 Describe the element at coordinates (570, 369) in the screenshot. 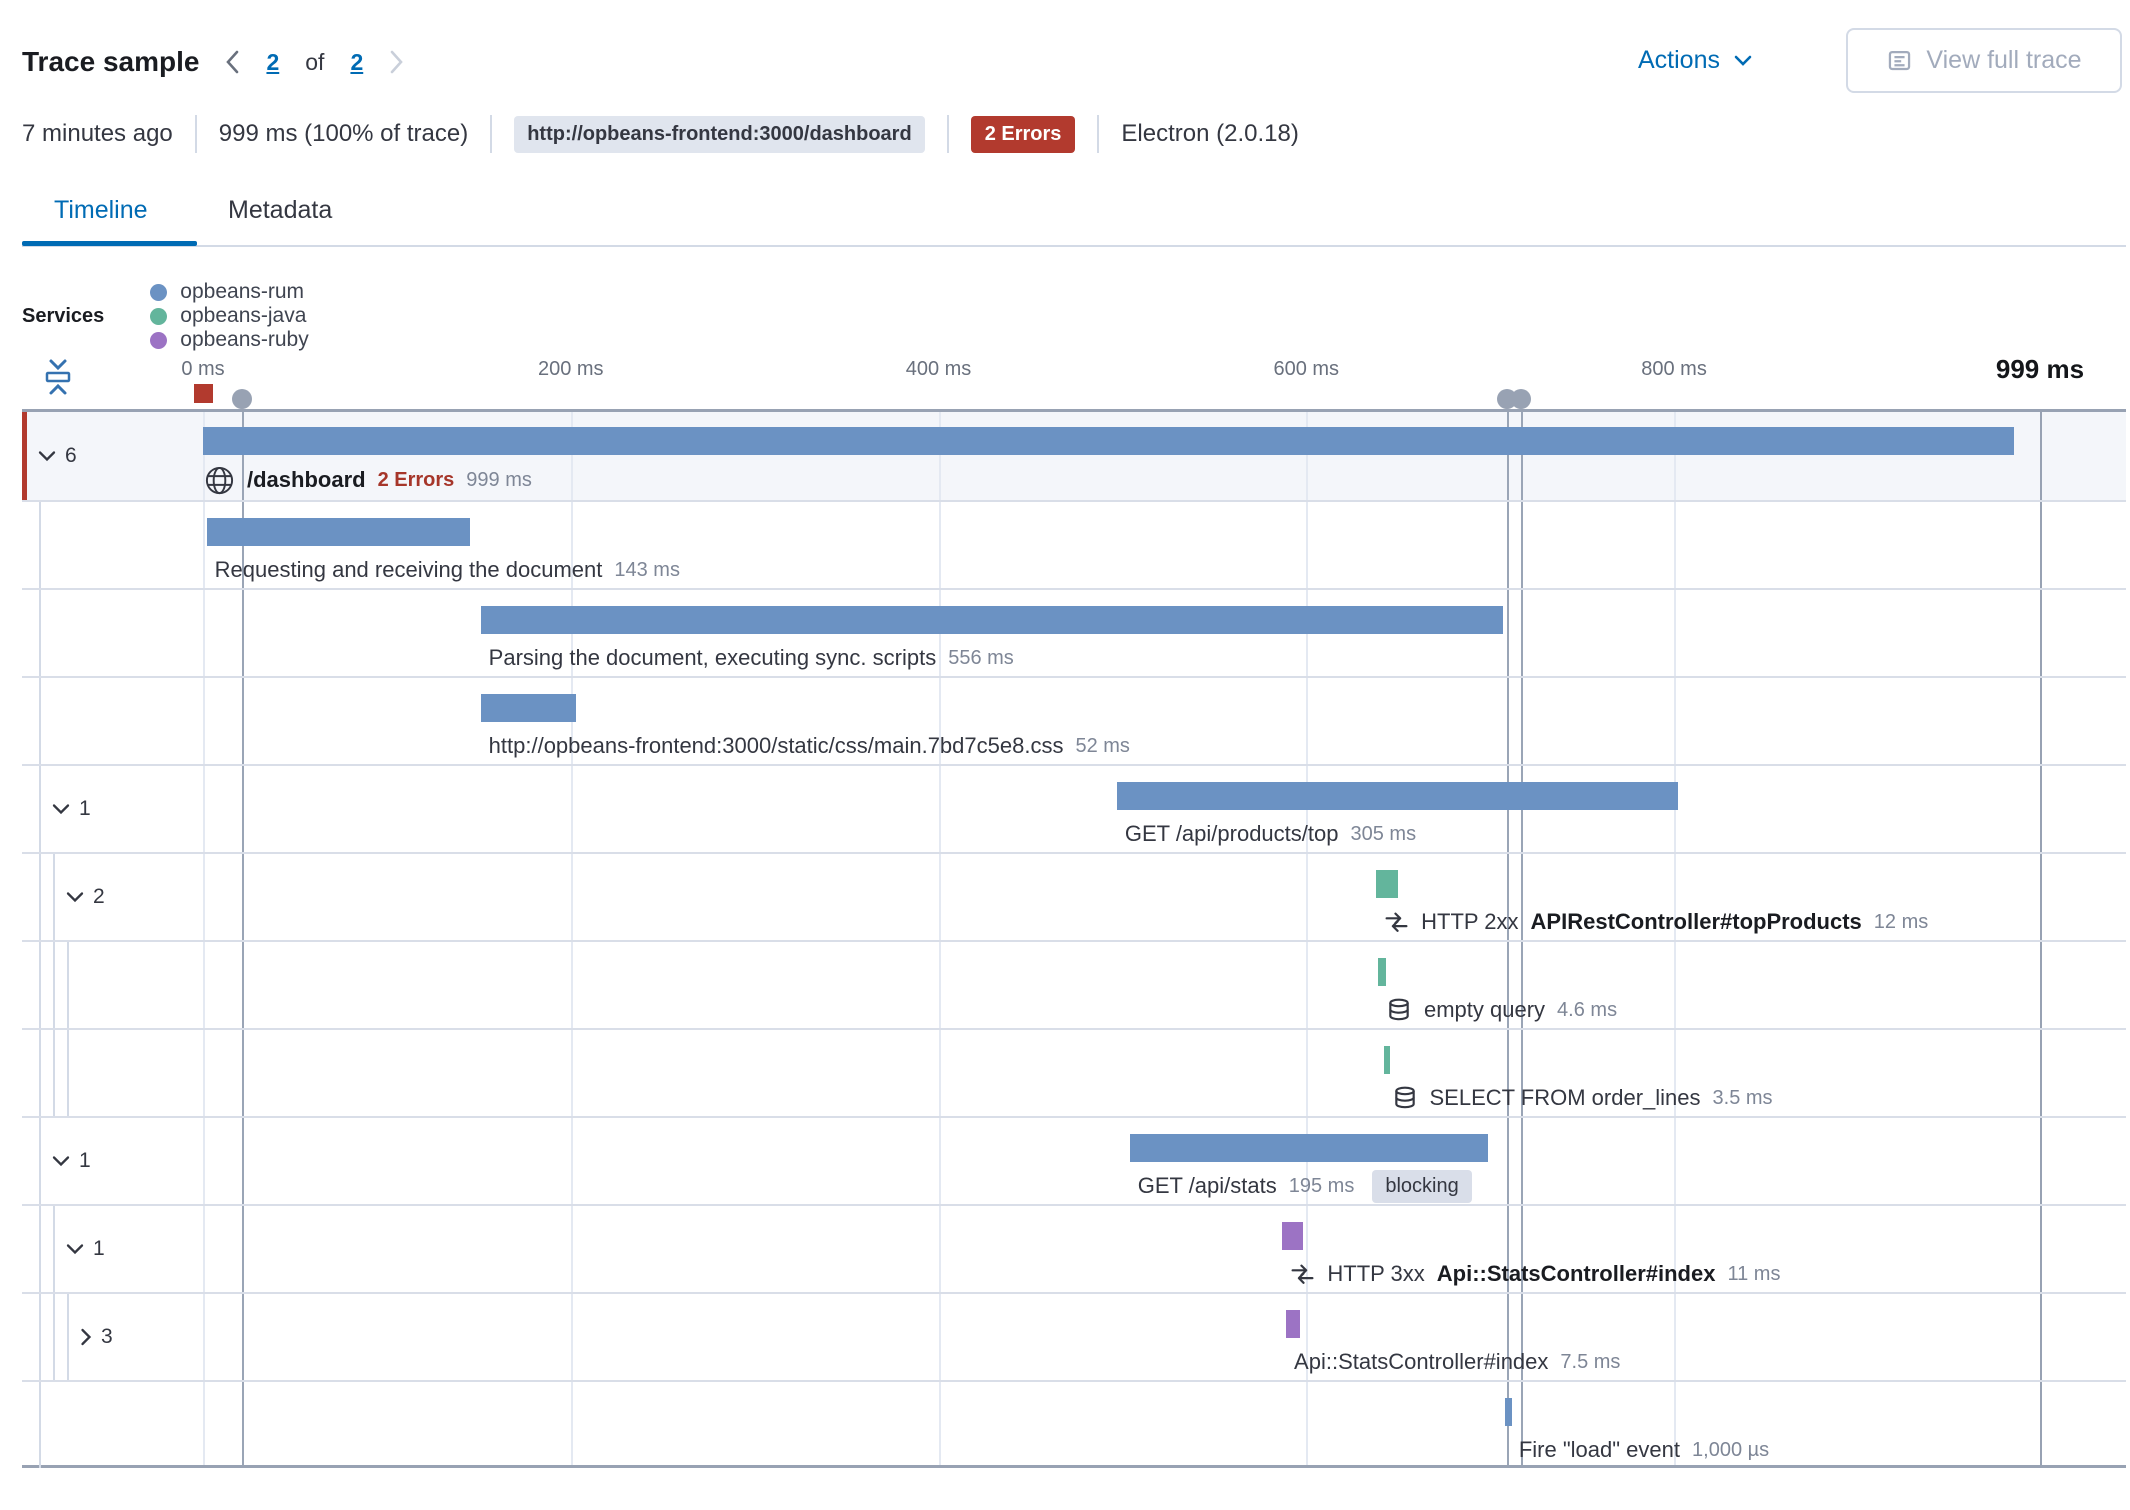

I see `axis-tick-label: 200 ms` at that location.